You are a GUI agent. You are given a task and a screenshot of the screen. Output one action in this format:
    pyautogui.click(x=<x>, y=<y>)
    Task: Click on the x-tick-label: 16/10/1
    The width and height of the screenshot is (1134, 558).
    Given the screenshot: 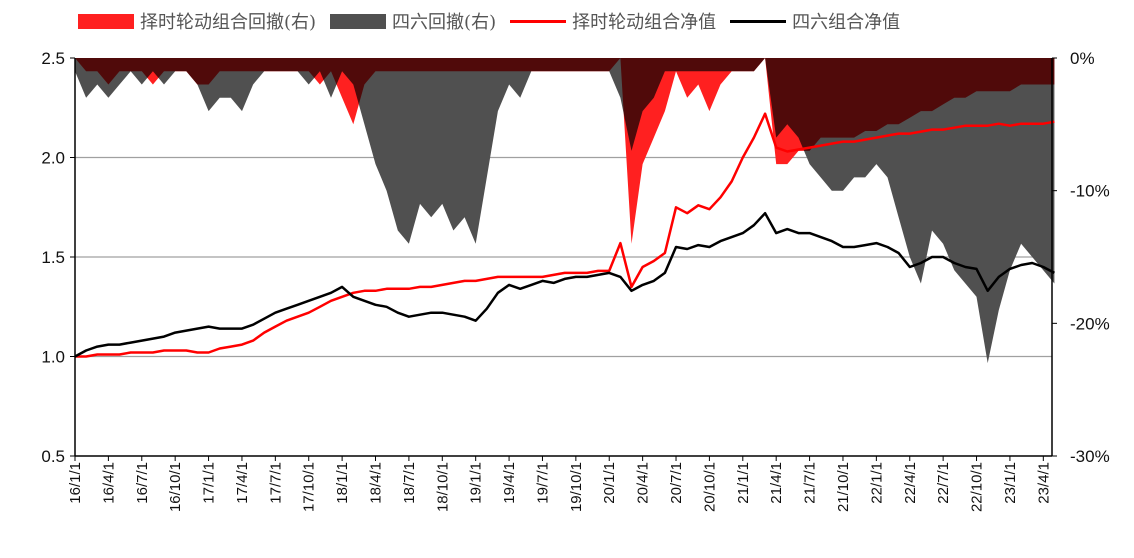 What is the action you would take?
    pyautogui.click(x=175, y=487)
    